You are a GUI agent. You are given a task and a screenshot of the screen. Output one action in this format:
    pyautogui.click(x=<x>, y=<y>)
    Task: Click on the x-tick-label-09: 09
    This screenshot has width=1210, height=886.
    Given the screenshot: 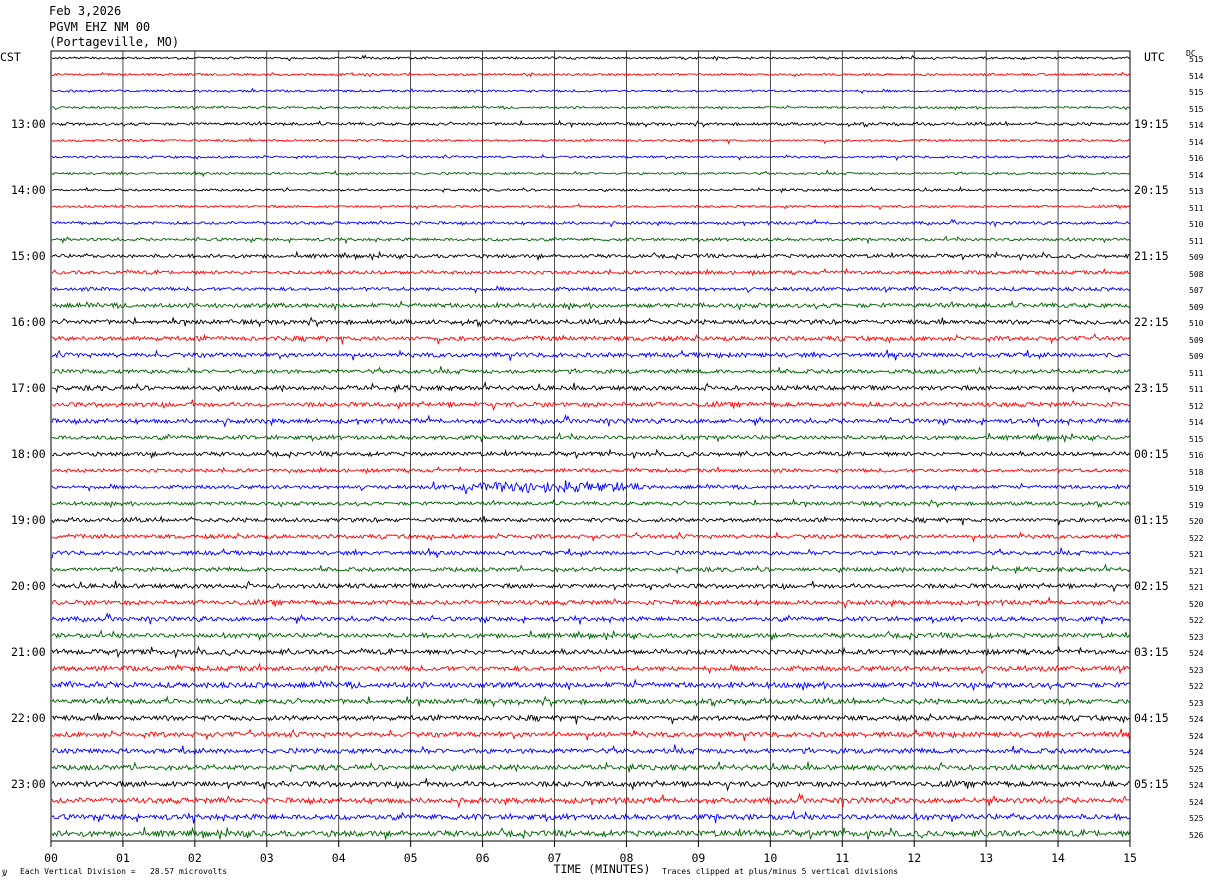 What is the action you would take?
    pyautogui.click(x=698, y=858)
    